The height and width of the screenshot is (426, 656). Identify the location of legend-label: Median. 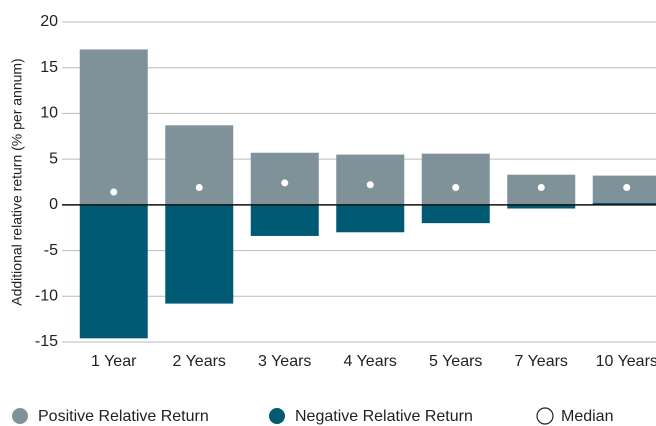
(587, 416).